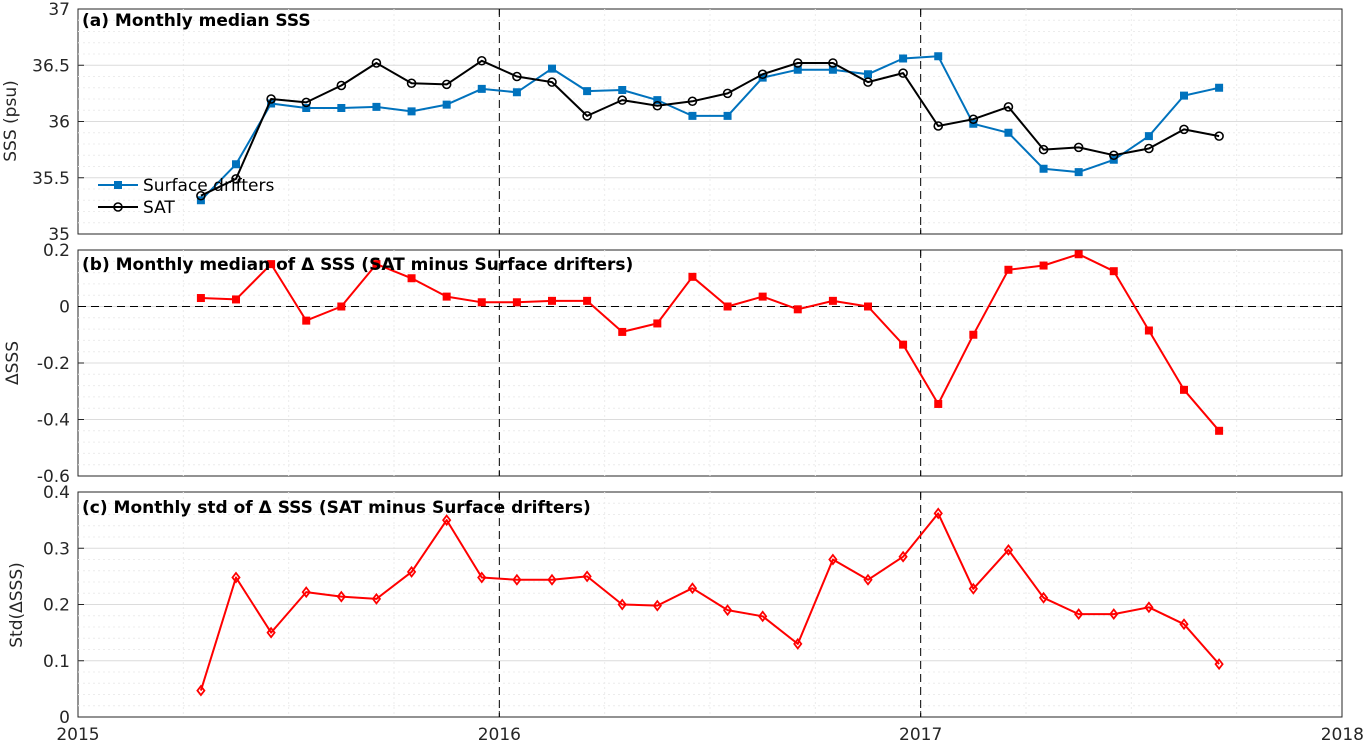 This screenshot has height=745, width=1367. What do you see at coordinates (56, 662) in the screenshot?
I see `y-tick-label: 0.1` at bounding box center [56, 662].